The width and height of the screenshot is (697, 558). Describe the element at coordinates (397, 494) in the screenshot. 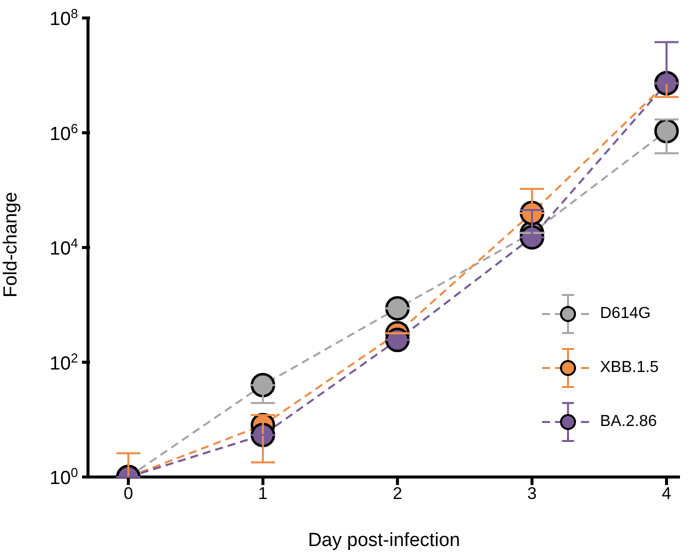

I see `x-tick-label: 2` at that location.